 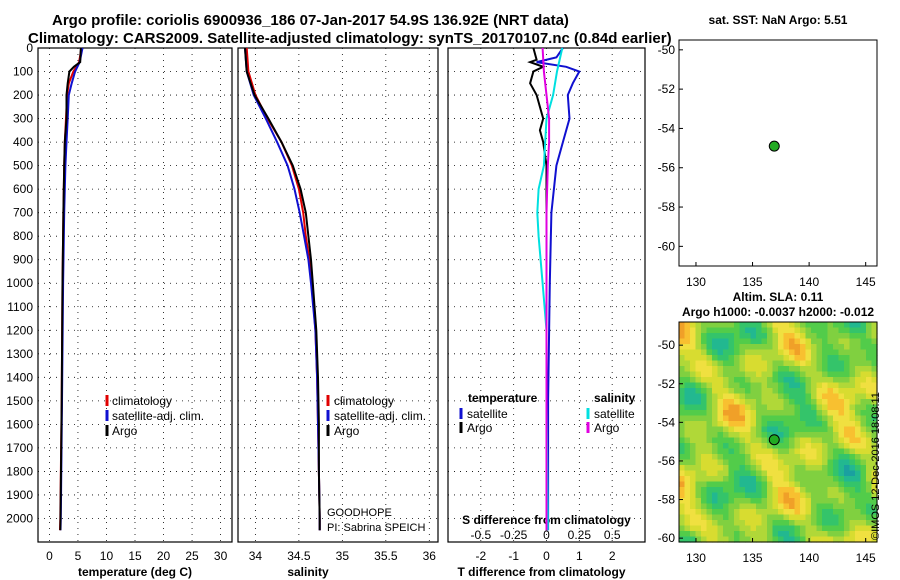 I want to click on difference-xtick-label-1: -1, so click(x=513, y=556).